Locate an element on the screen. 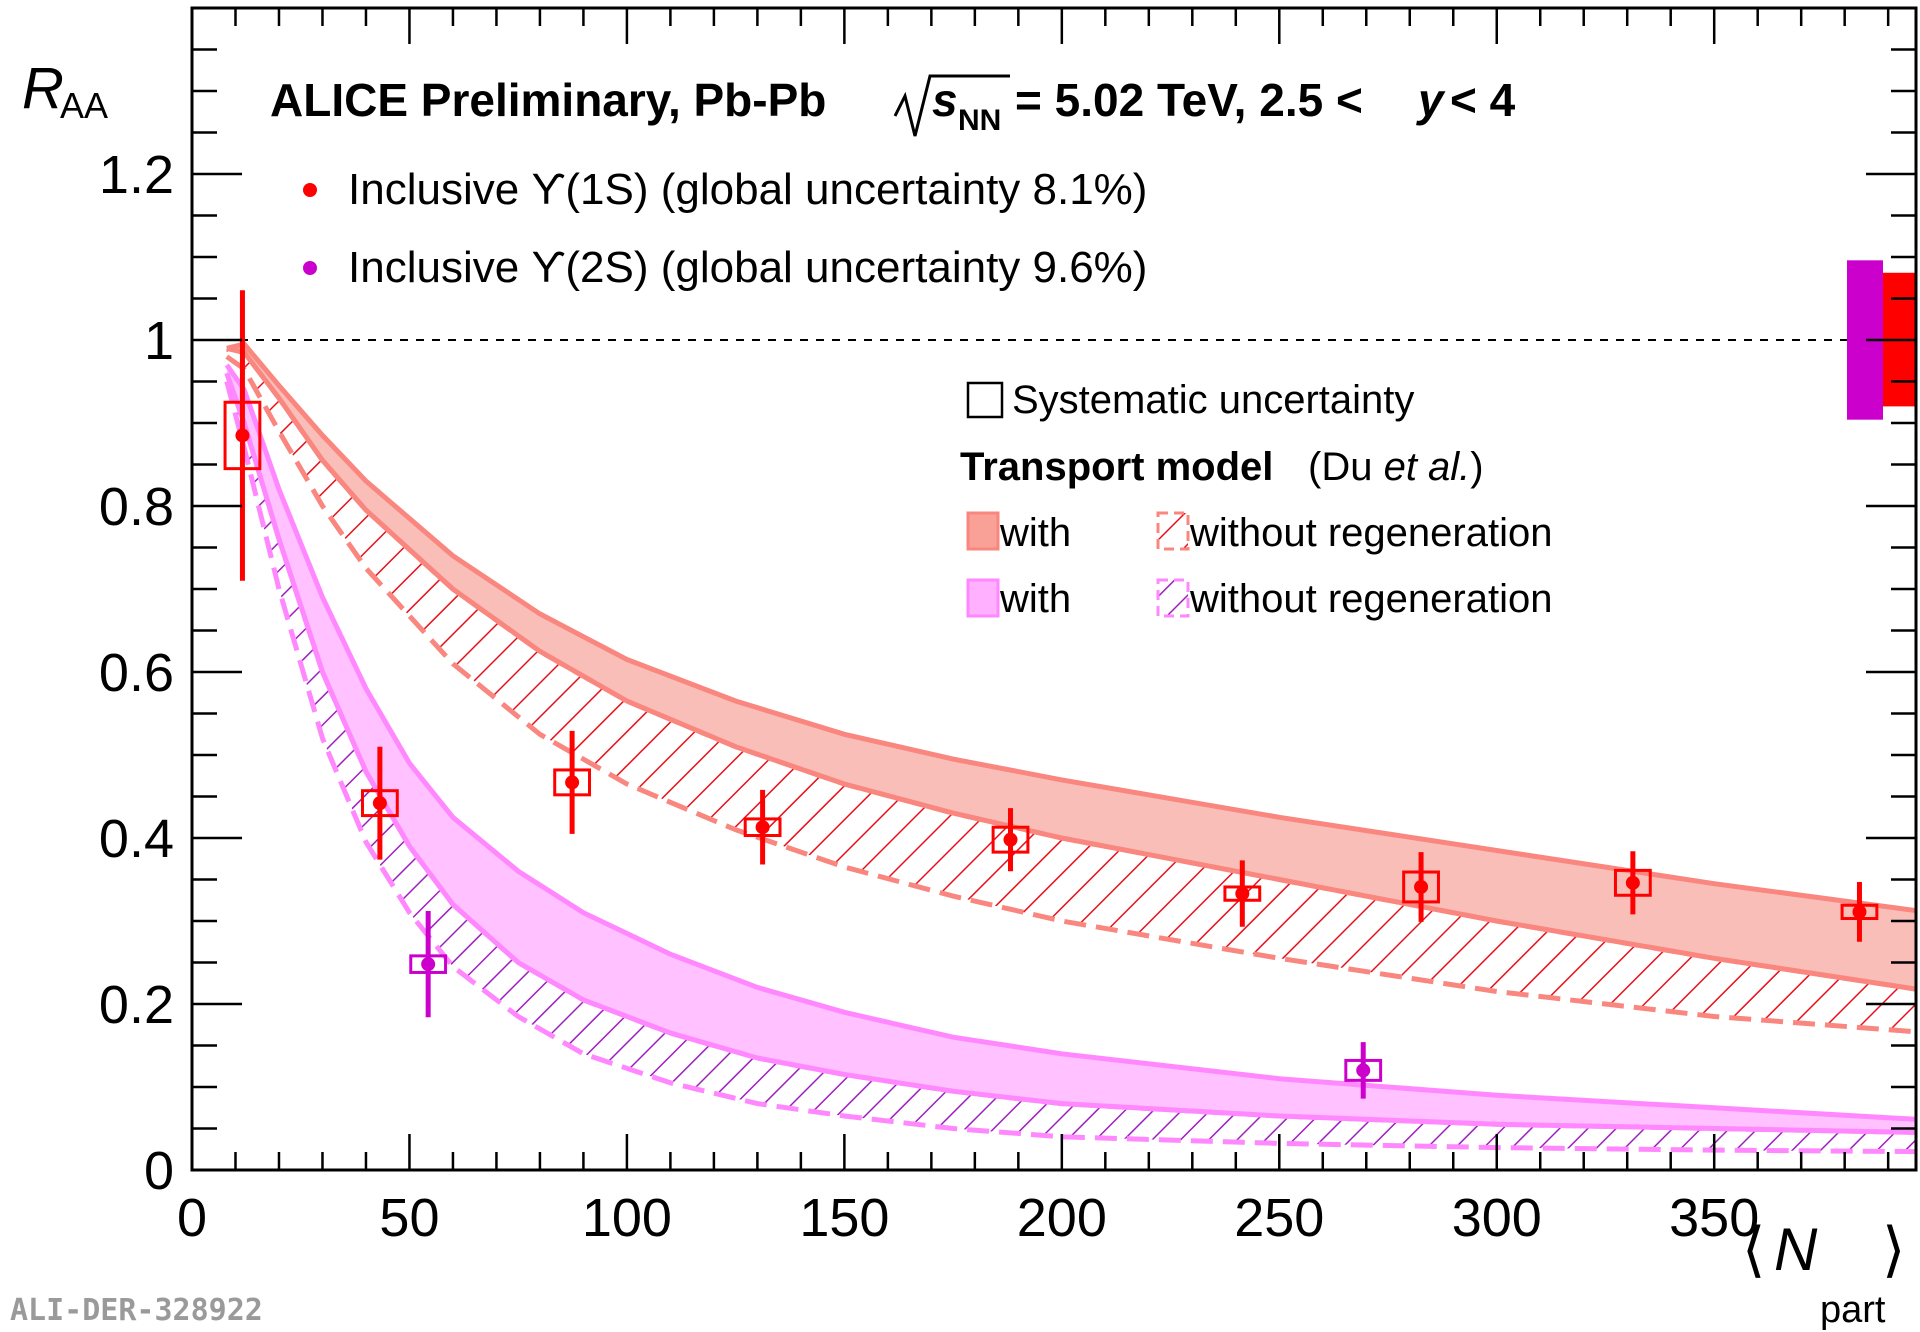 The image size is (1920, 1332). legend-marker-1s is located at coordinates (310, 190).